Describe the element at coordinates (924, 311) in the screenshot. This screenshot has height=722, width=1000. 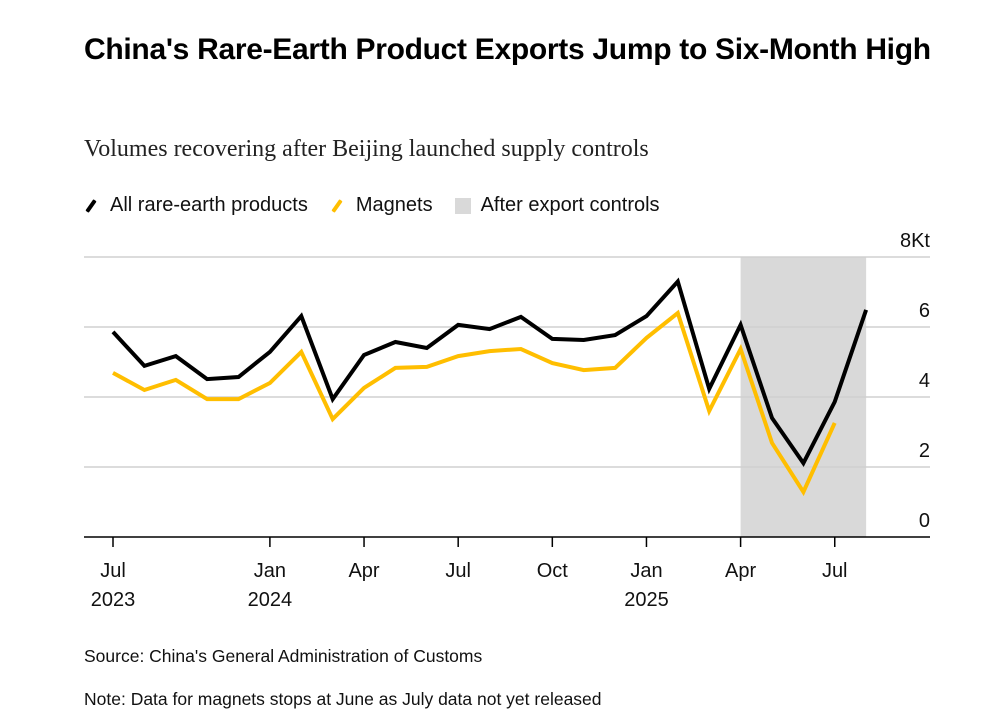
I see `y-tick-label: 6` at that location.